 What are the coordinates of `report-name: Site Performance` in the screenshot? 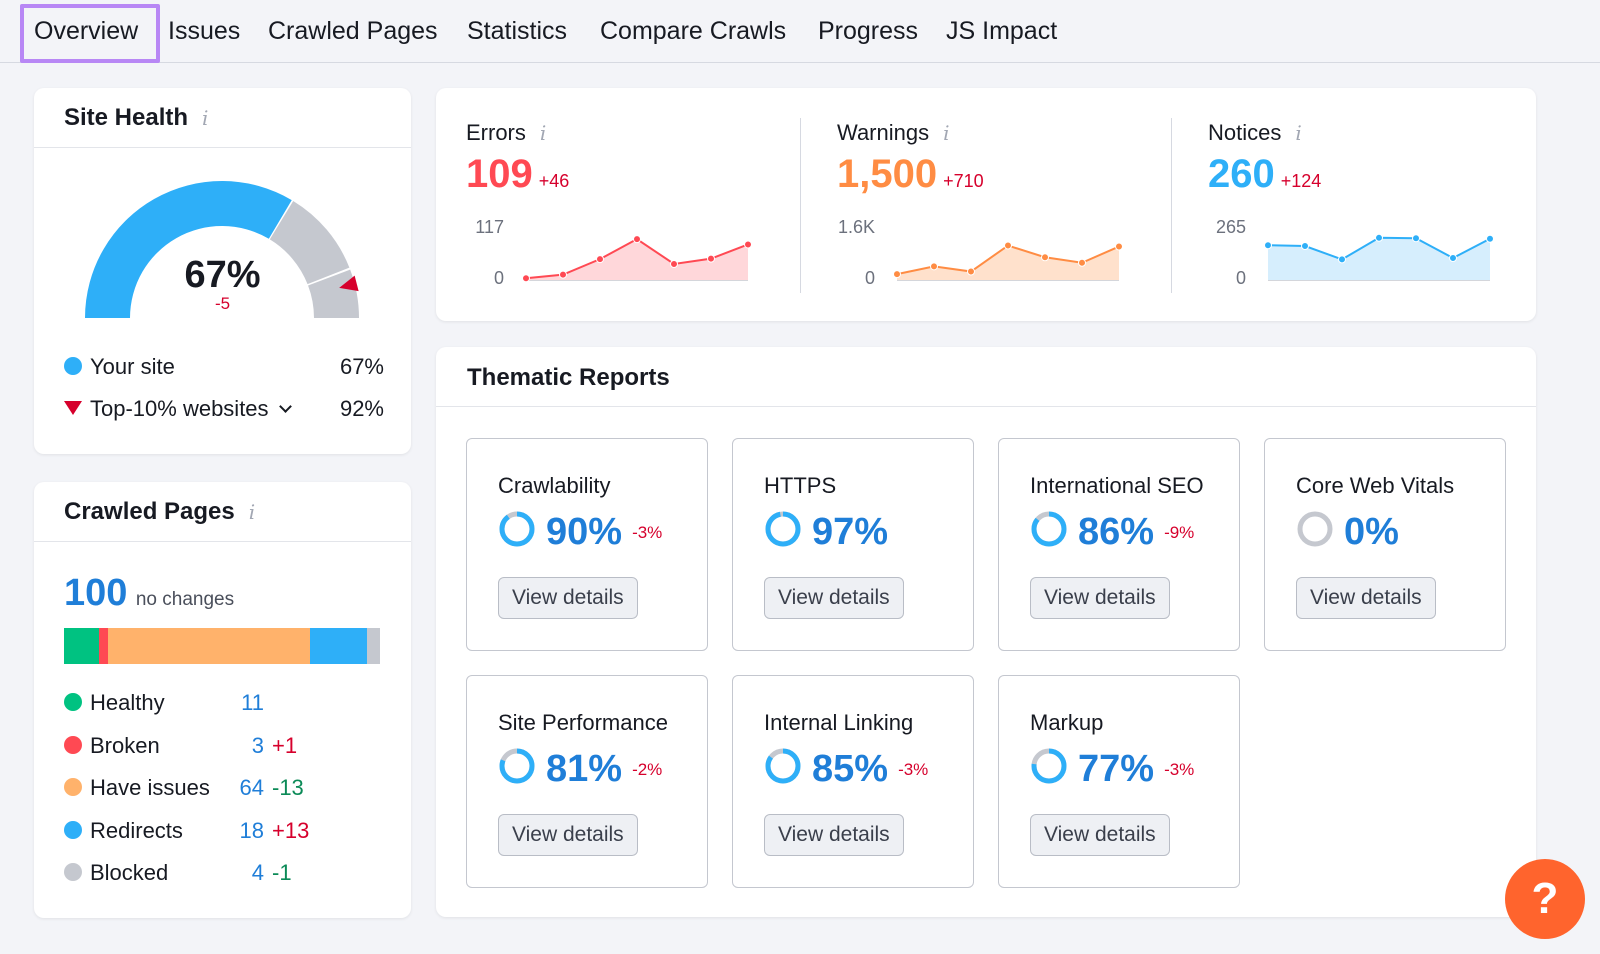 It's located at (583, 722).